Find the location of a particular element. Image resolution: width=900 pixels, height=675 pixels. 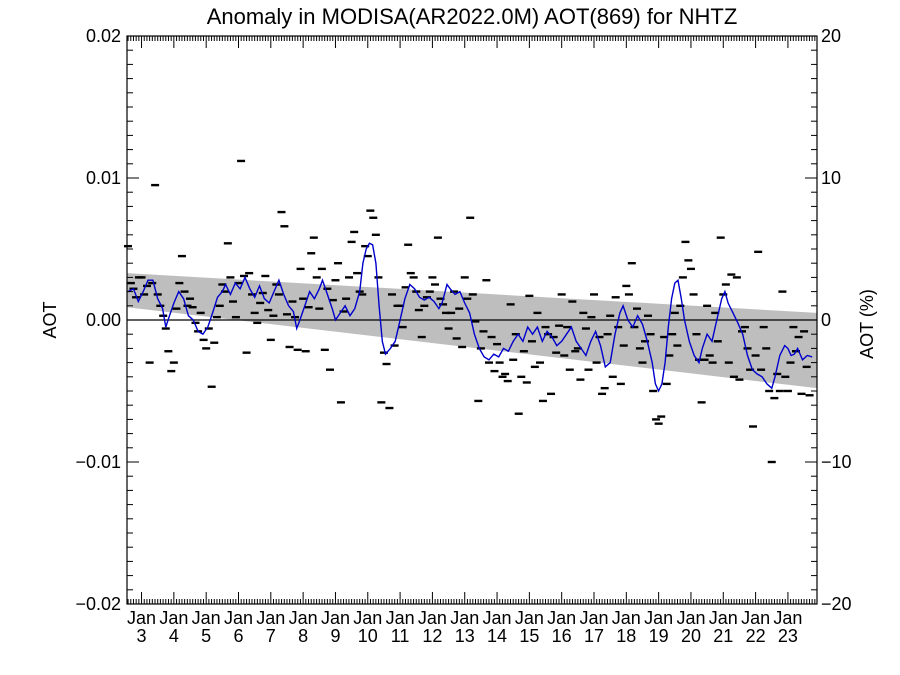

x-tick-label-year: 12 is located at coordinates (432, 636).